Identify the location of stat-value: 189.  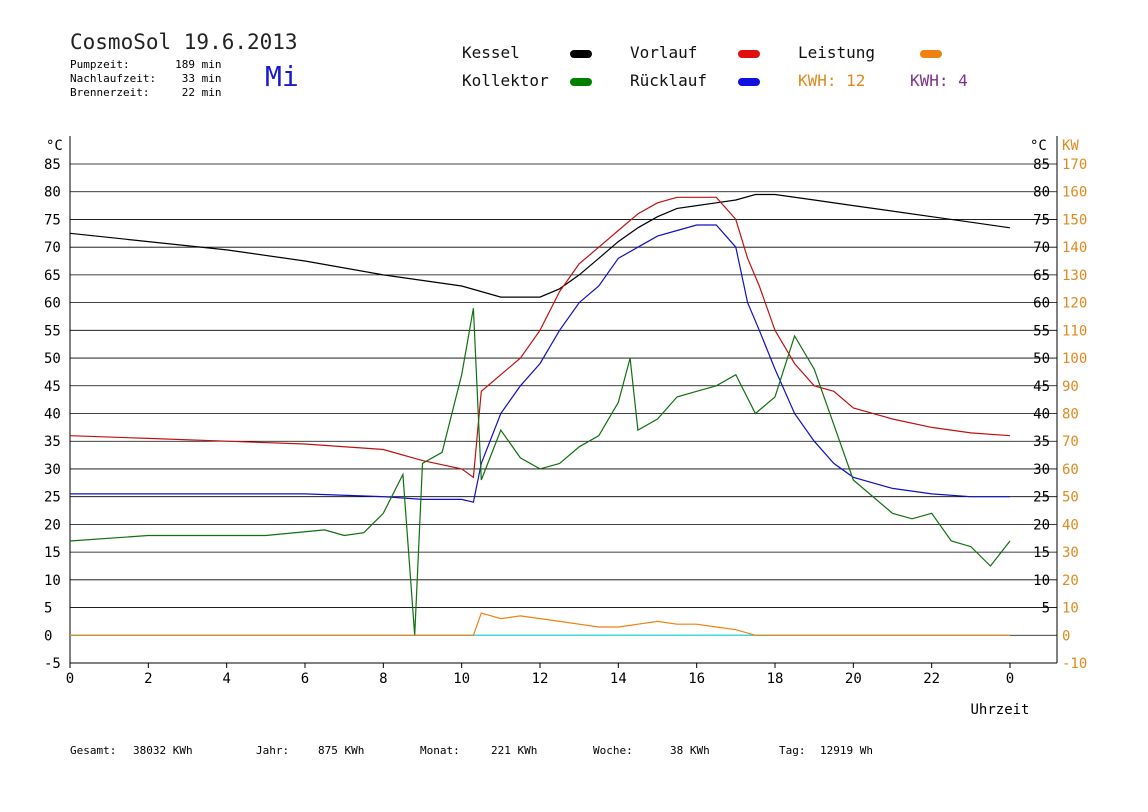
(185, 64).